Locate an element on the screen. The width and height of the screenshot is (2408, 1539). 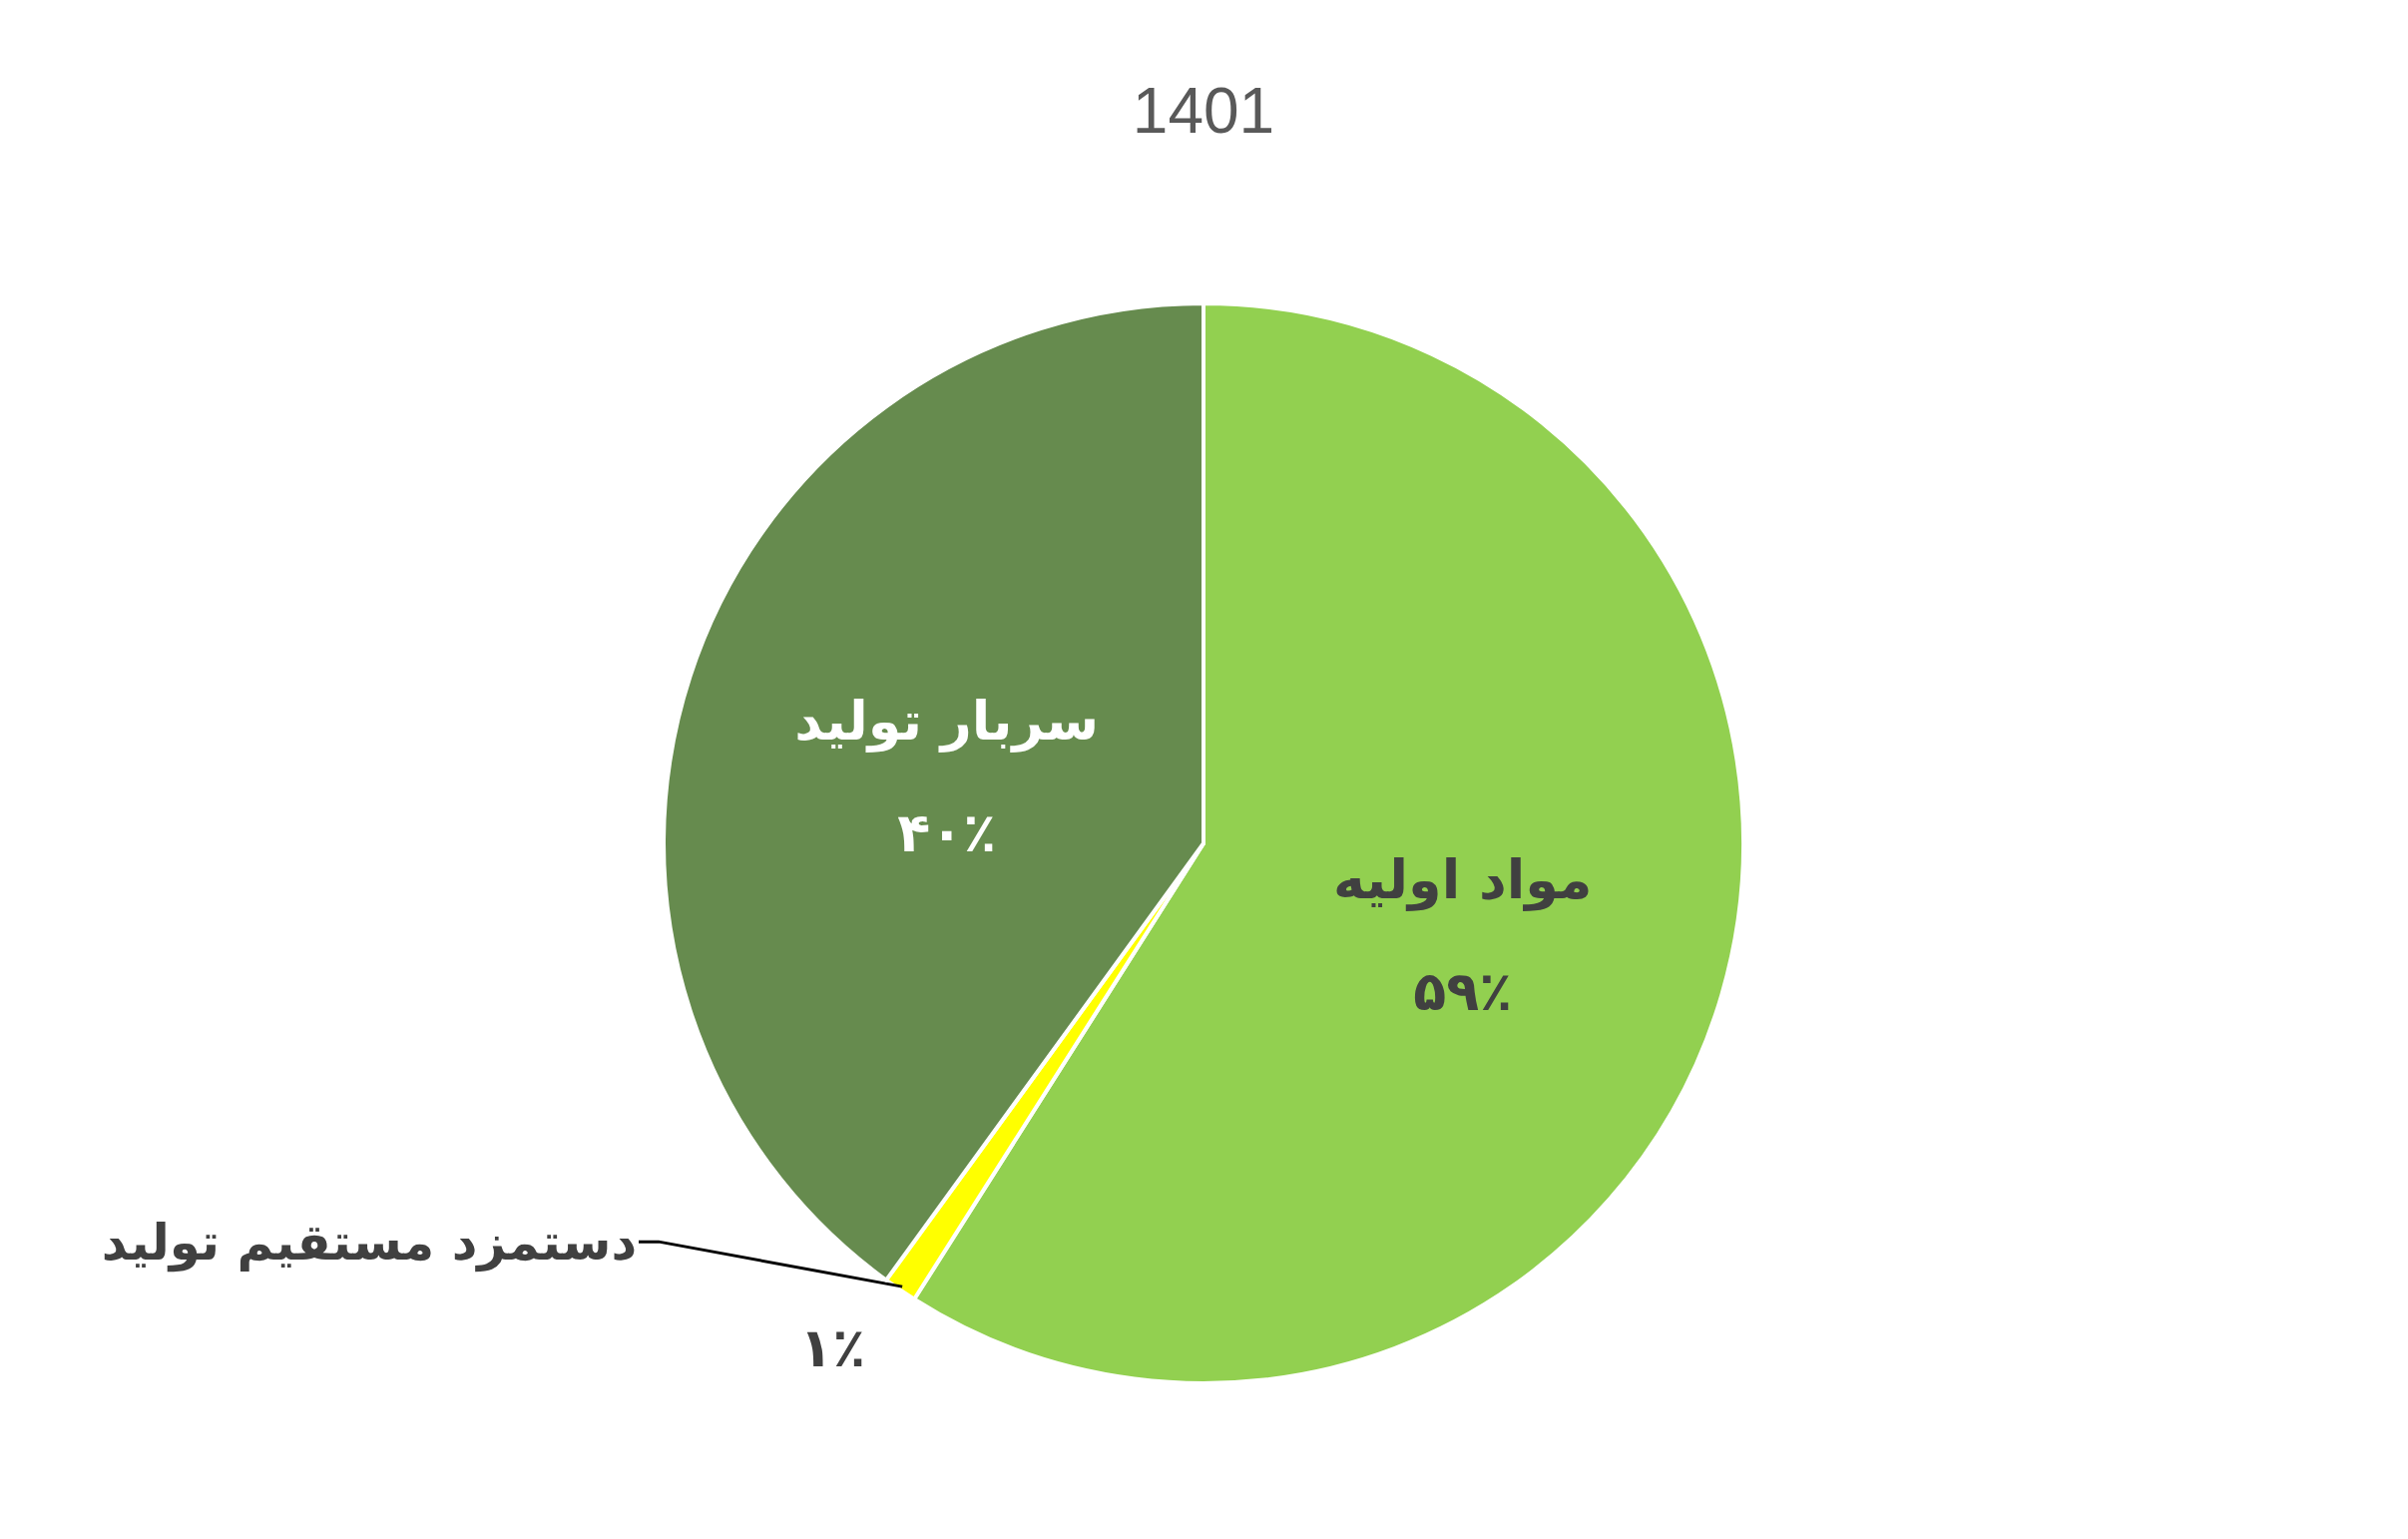
data-label: ۴۰٪ is located at coordinates (947, 833).